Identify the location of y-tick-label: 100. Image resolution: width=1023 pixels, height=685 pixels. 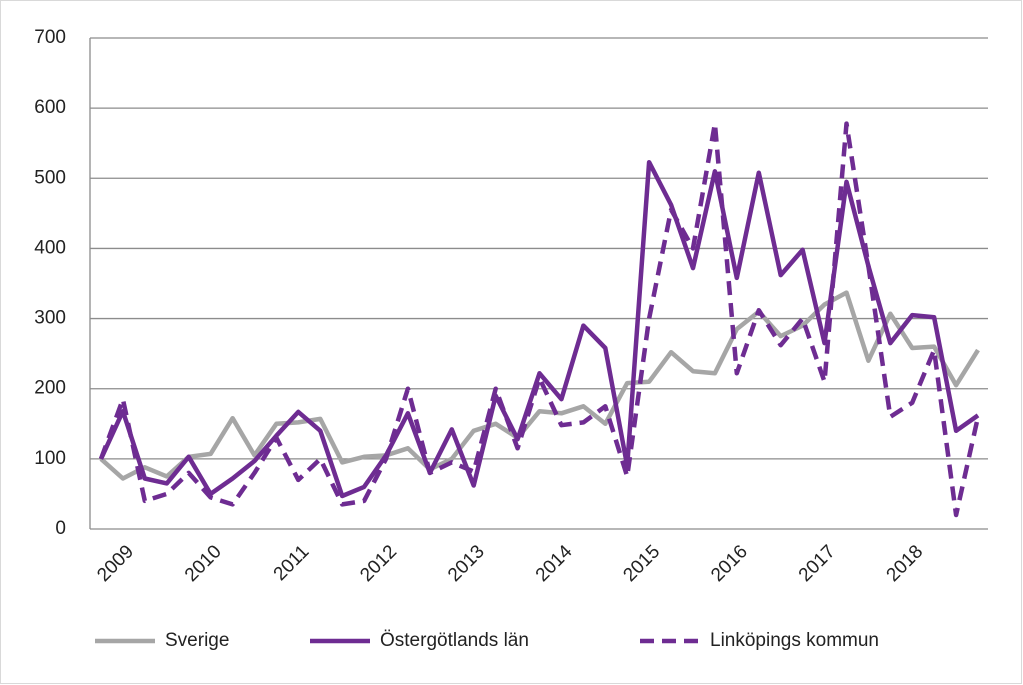
(50, 458).